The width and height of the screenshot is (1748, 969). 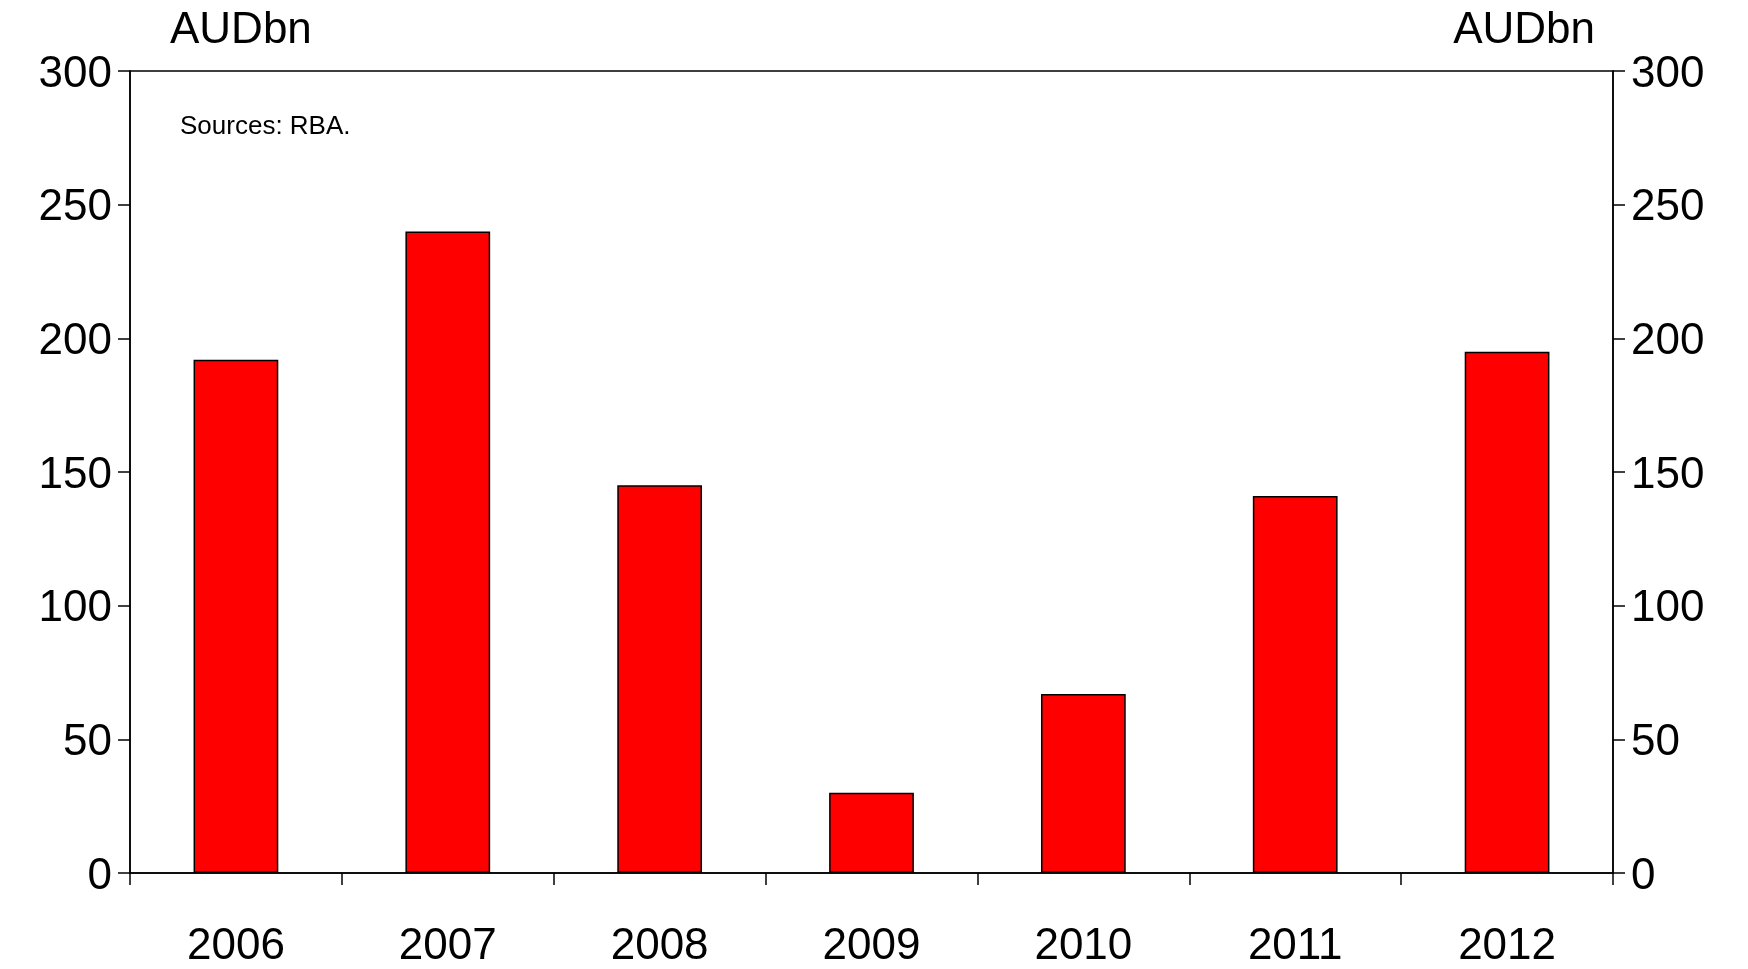 I want to click on x-tick-label: 2008, so click(x=659, y=943).